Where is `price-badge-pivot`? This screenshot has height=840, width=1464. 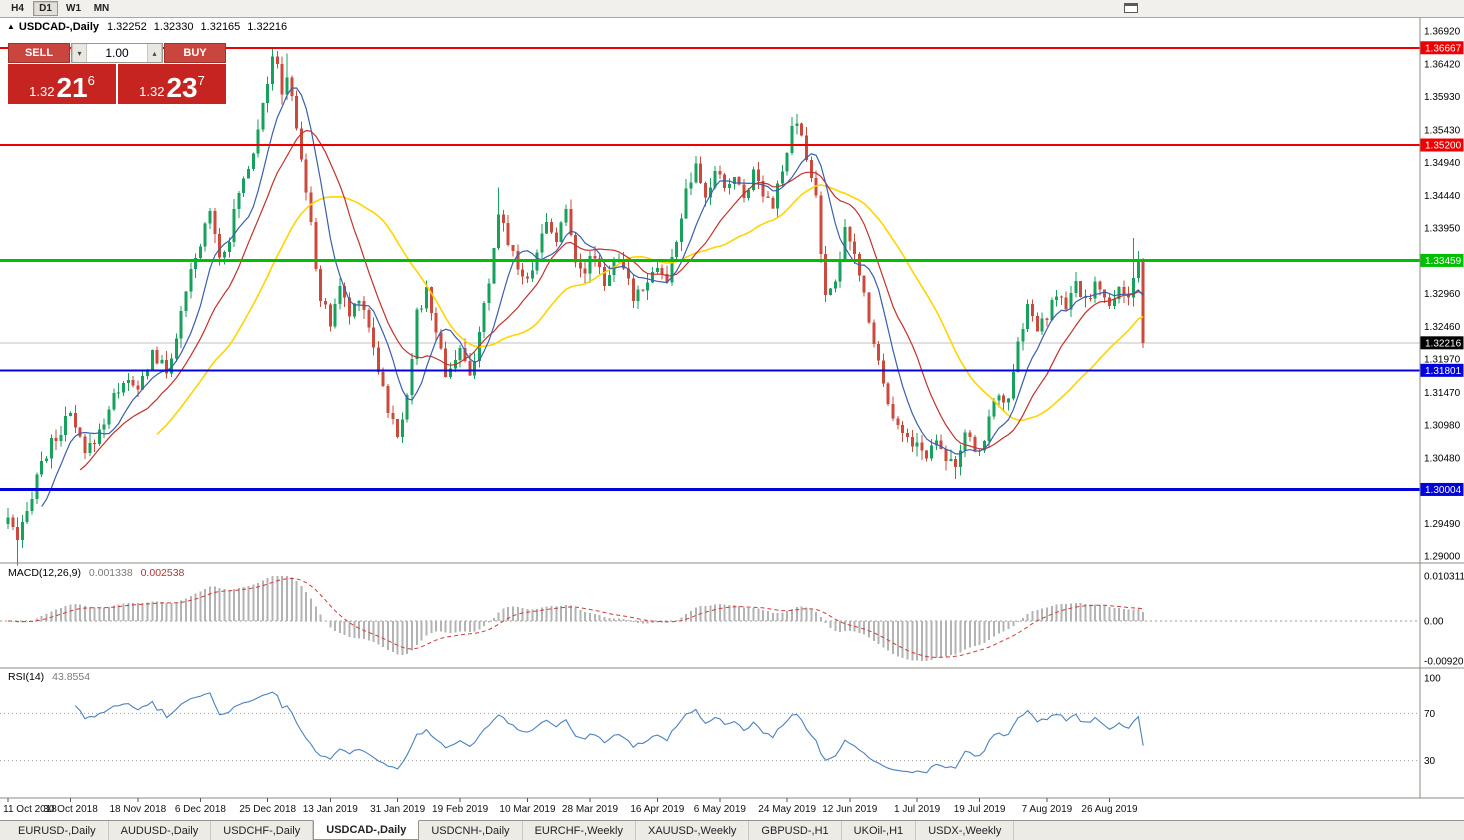 price-badge-pivot is located at coordinates (1442, 260).